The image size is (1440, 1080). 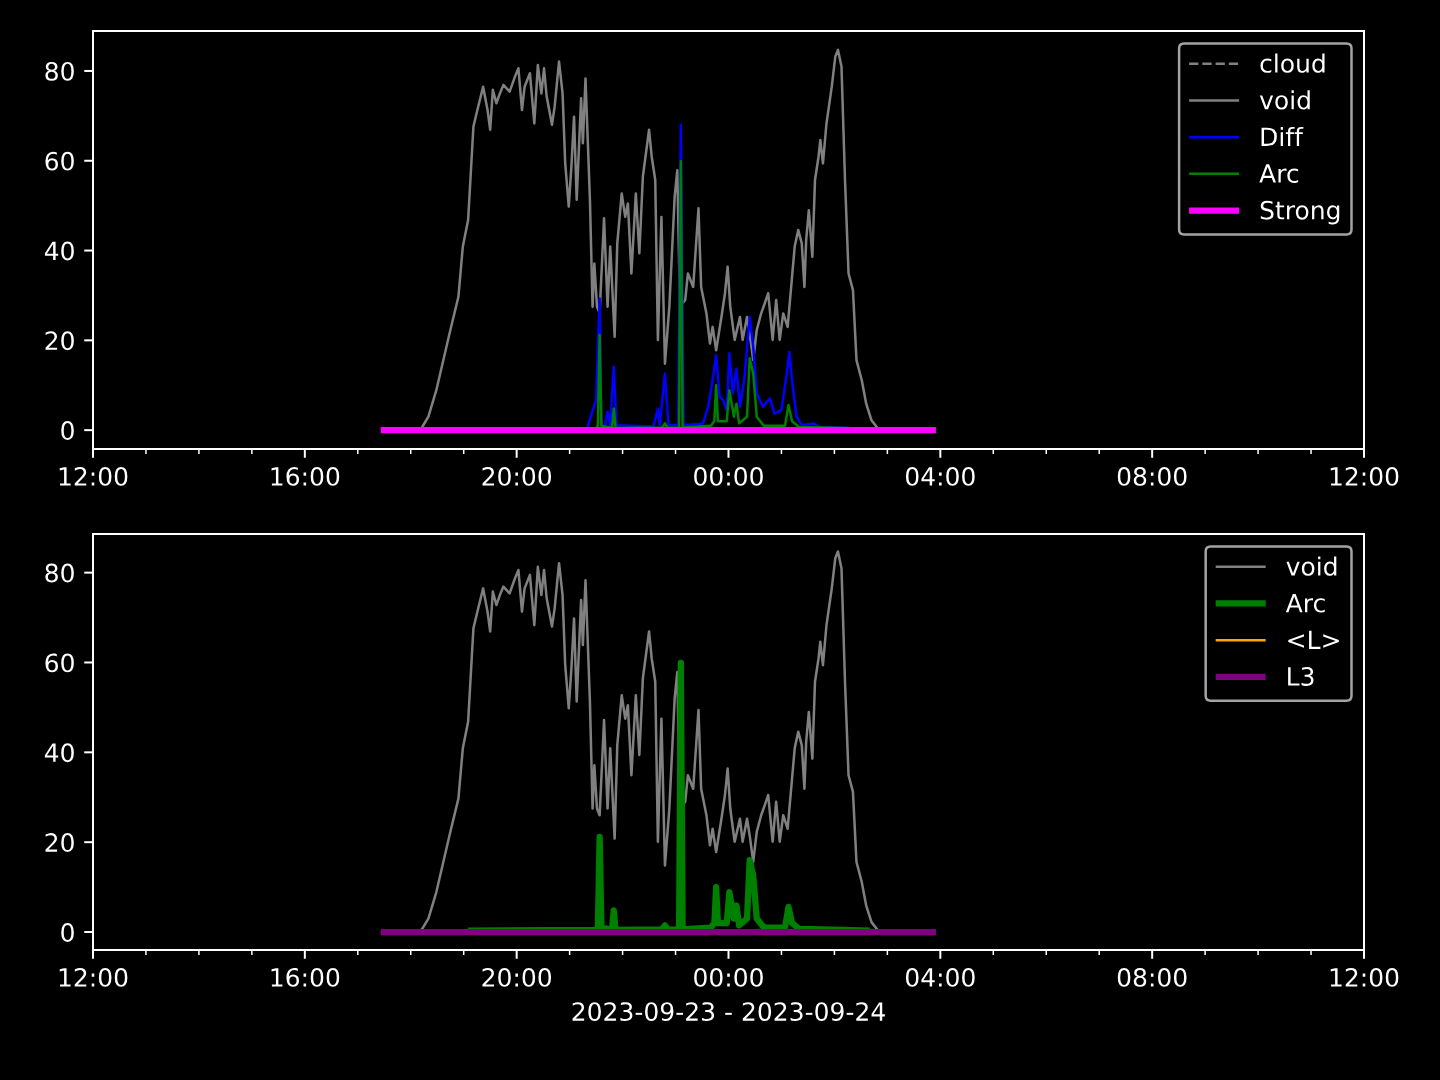 What do you see at coordinates (1292, 63) in the screenshot?
I see `legend-label: cloud` at bounding box center [1292, 63].